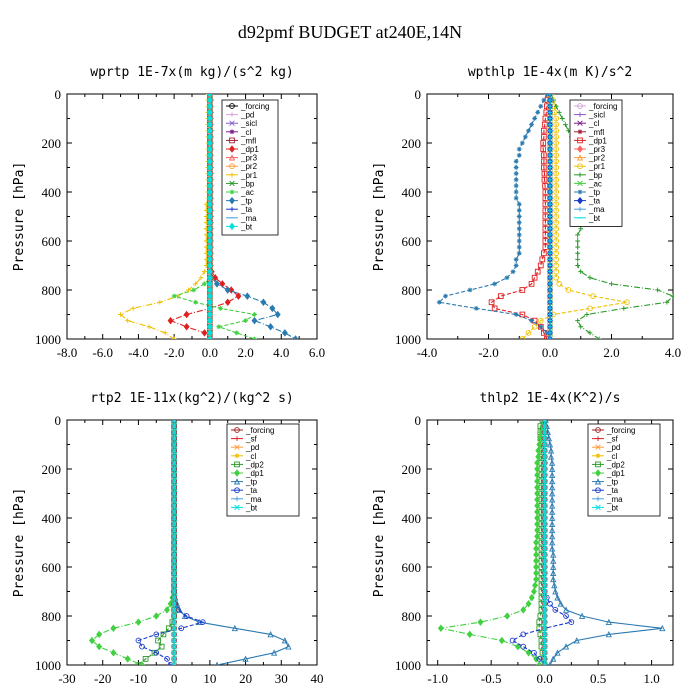 The width and height of the screenshot is (700, 700). I want to click on series-layer, so click(554, 216).